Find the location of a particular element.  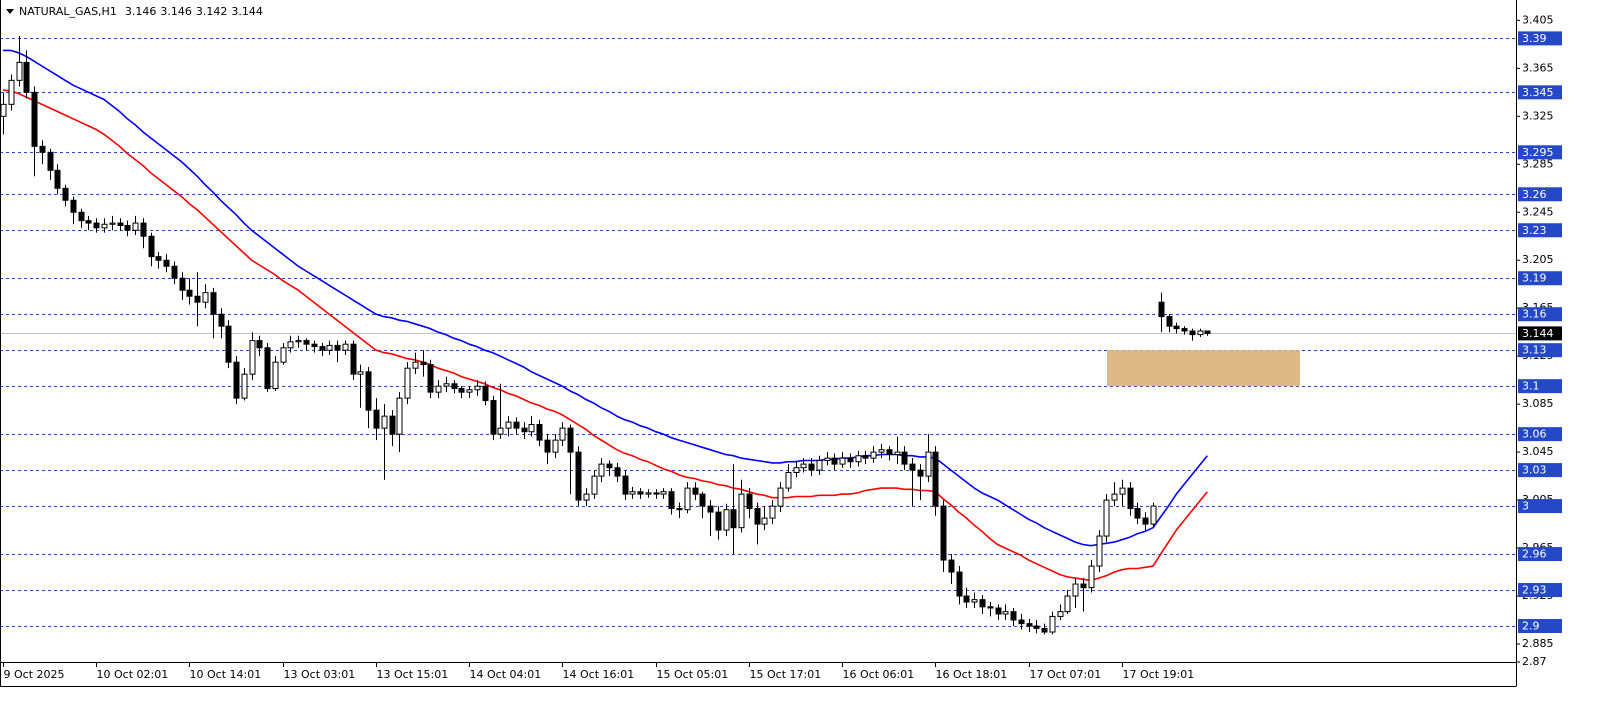

y-tick-label: 3.325 is located at coordinates (1538, 115).